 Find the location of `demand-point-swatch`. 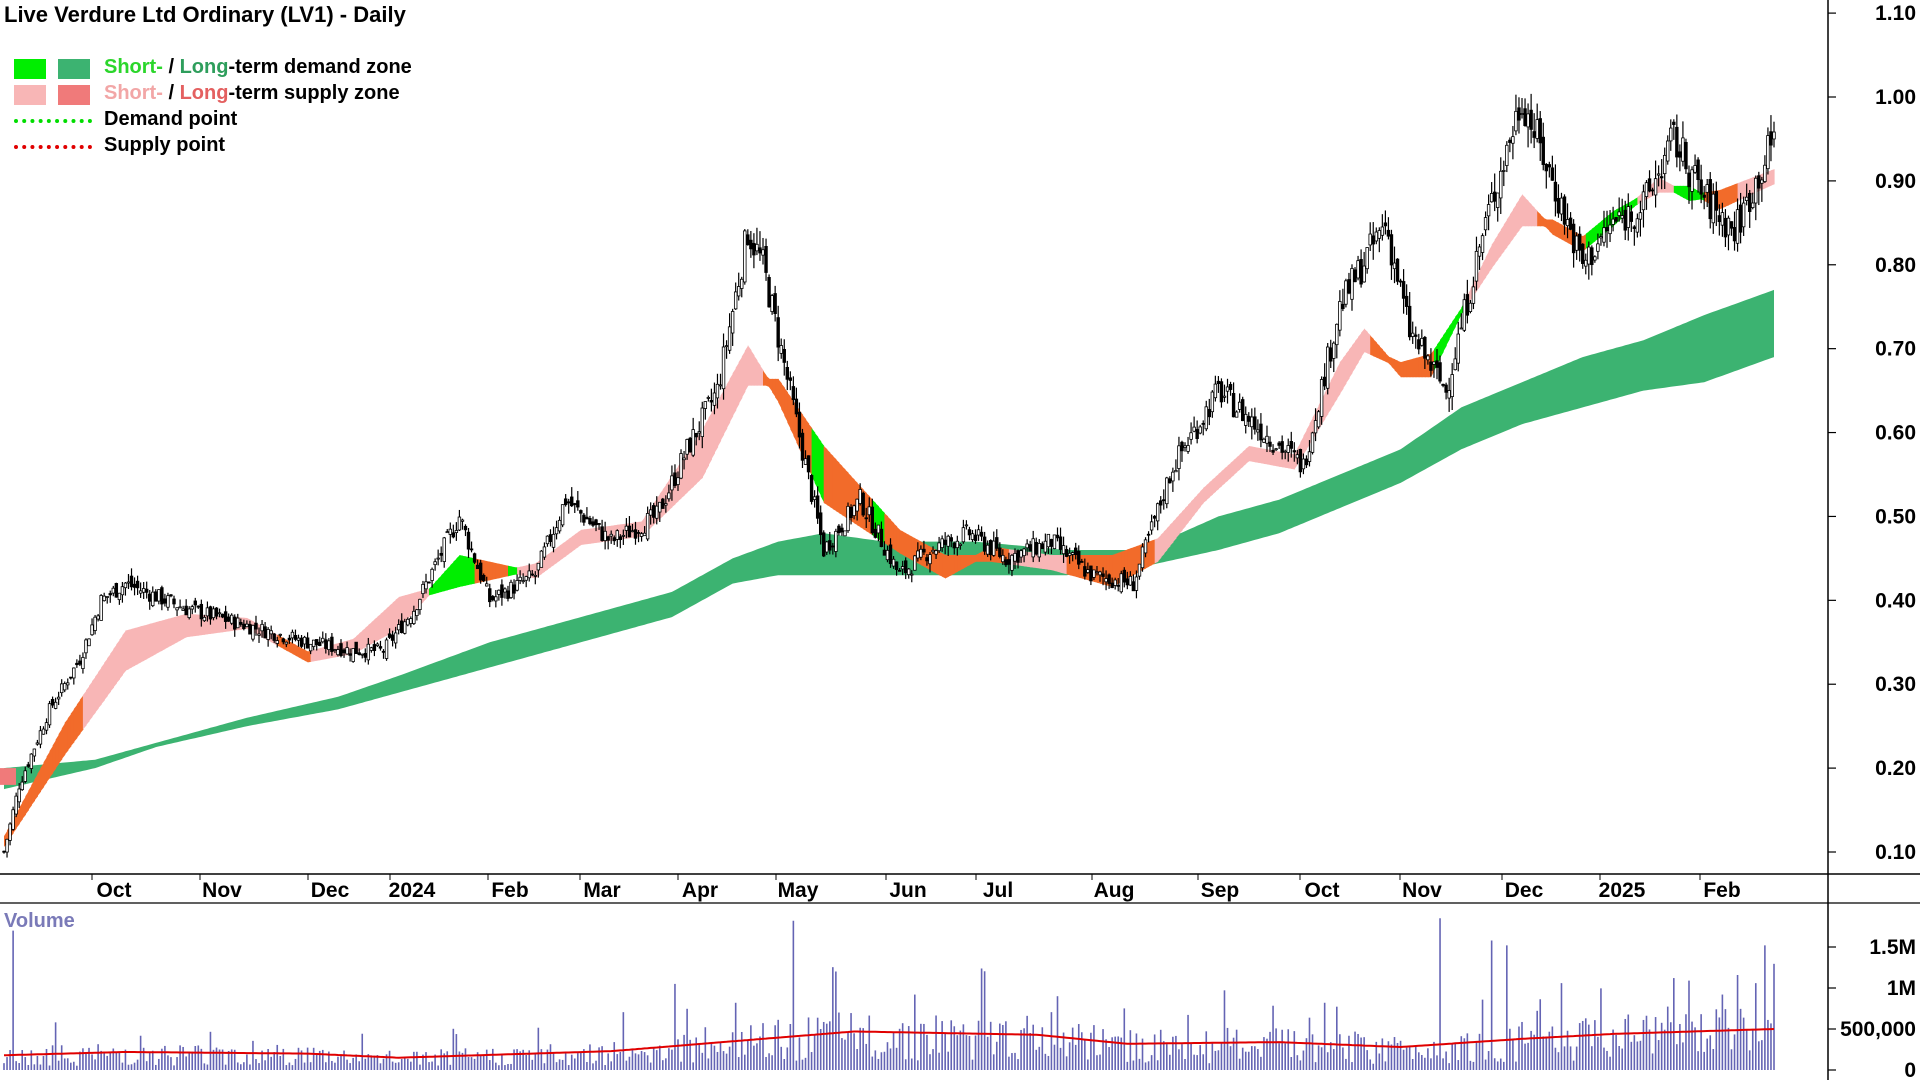

demand-point-swatch is located at coordinates (53, 121).